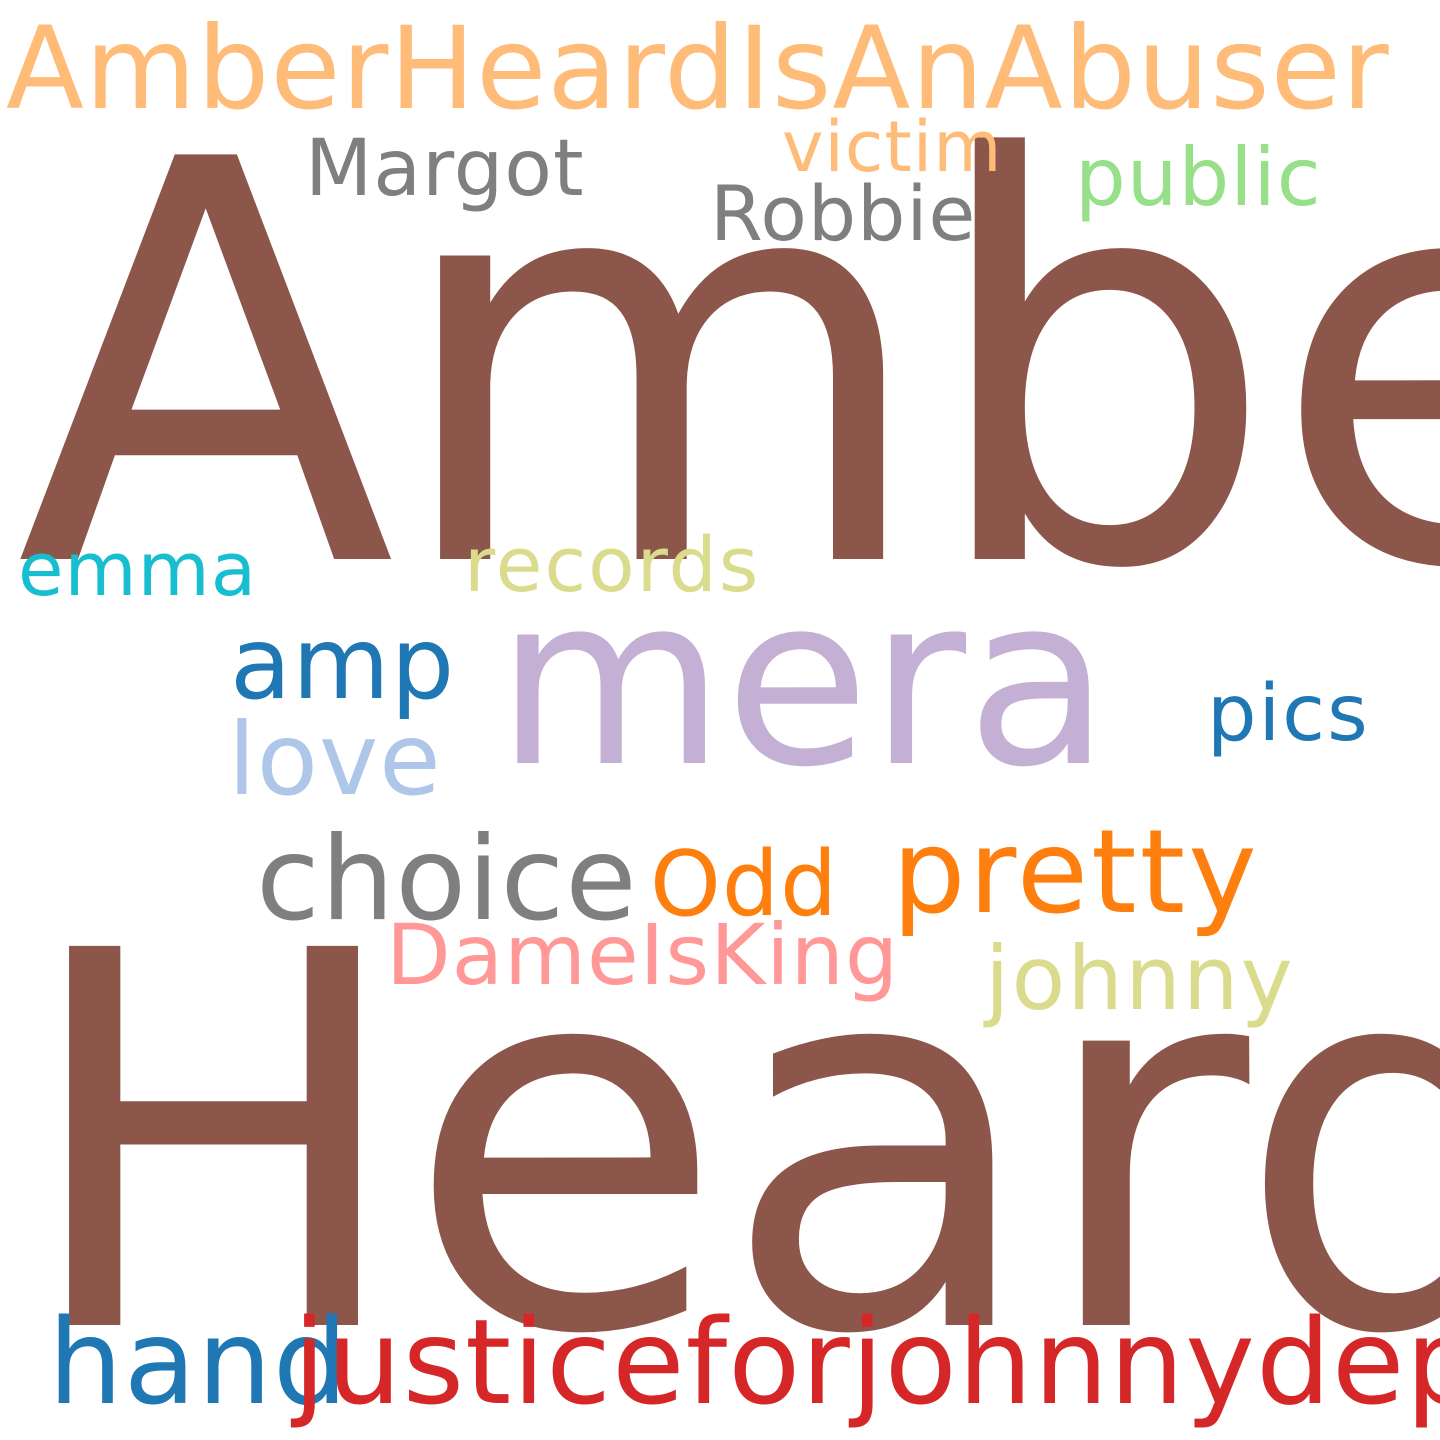  Describe the element at coordinates (1198, 177) in the screenshot. I see `word-public: public` at that location.